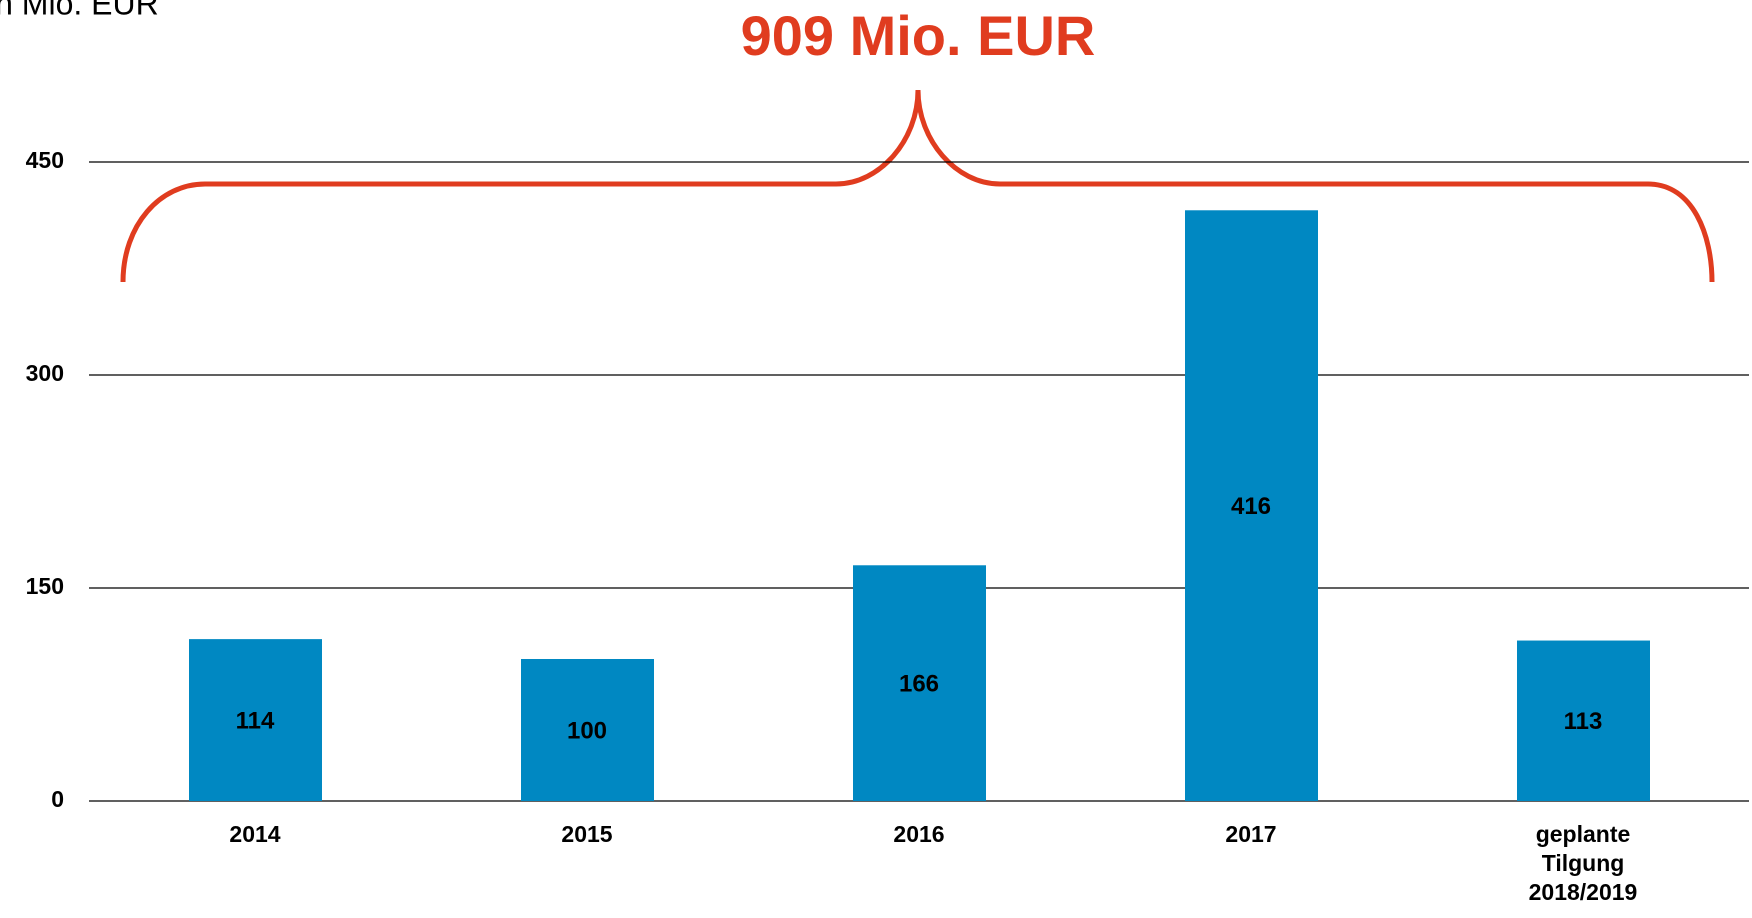 This screenshot has width=1752, height=918. Describe the element at coordinates (1251, 834) in the screenshot. I see `x-tick-label: 2017` at that location.